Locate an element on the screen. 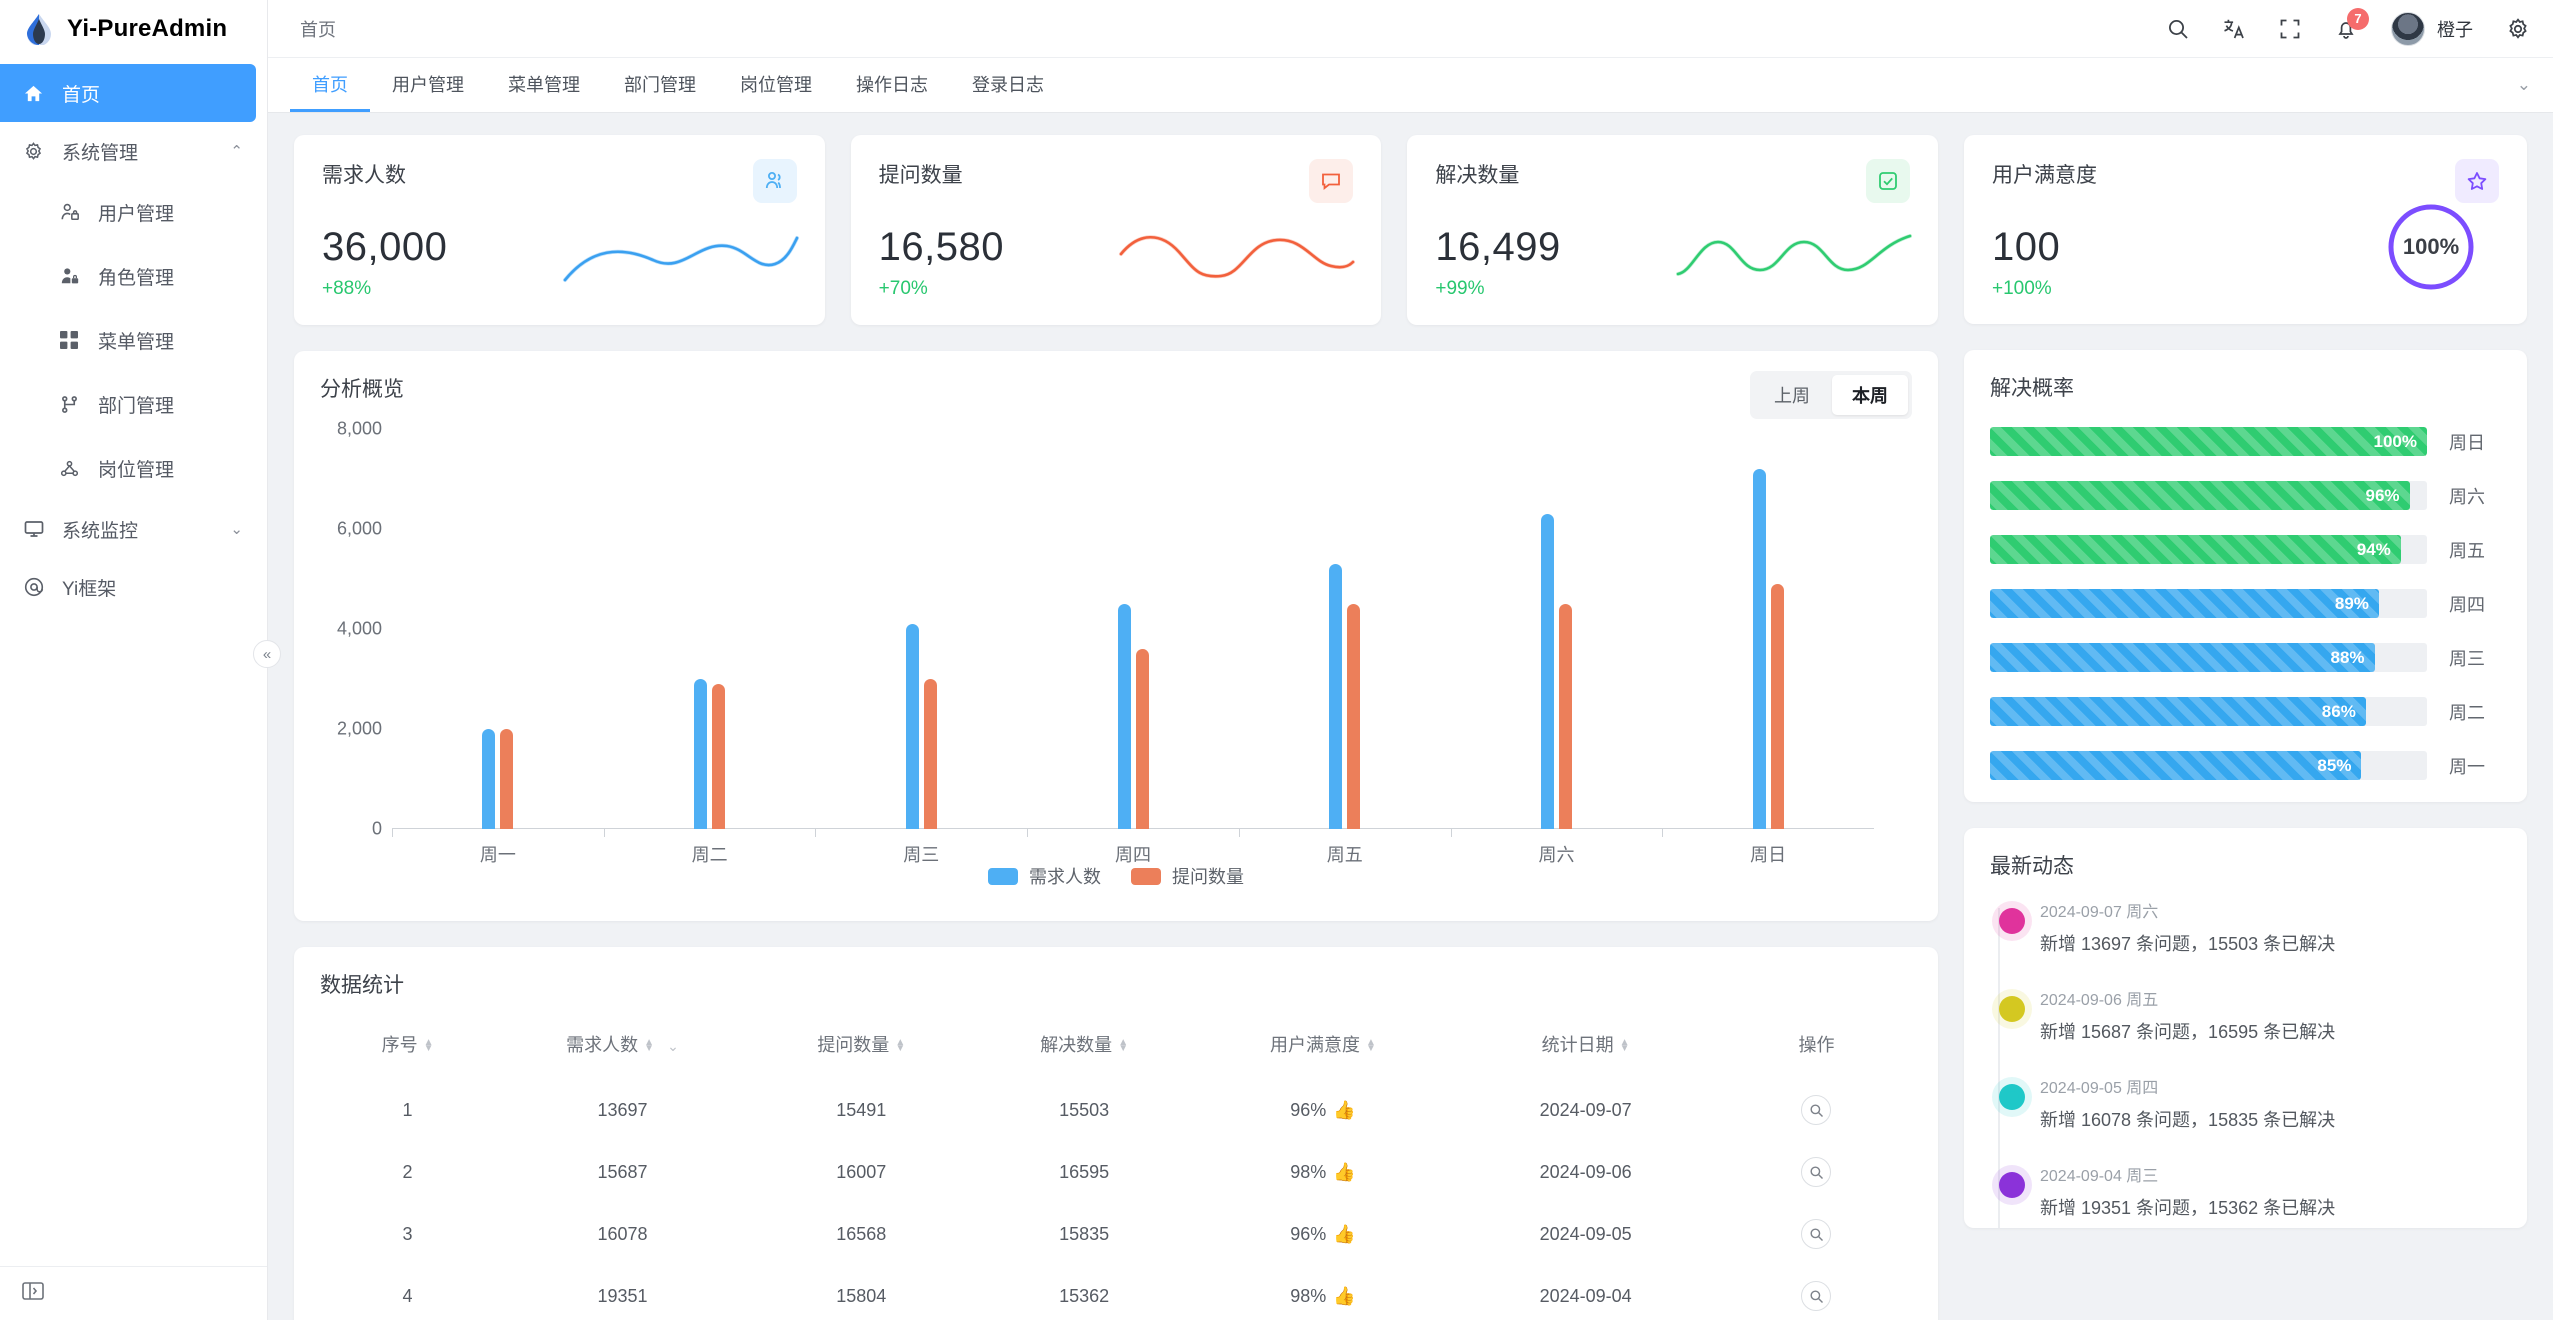 The image size is (2553, 1320). tab-department-management: 部门管理 is located at coordinates (660, 84).